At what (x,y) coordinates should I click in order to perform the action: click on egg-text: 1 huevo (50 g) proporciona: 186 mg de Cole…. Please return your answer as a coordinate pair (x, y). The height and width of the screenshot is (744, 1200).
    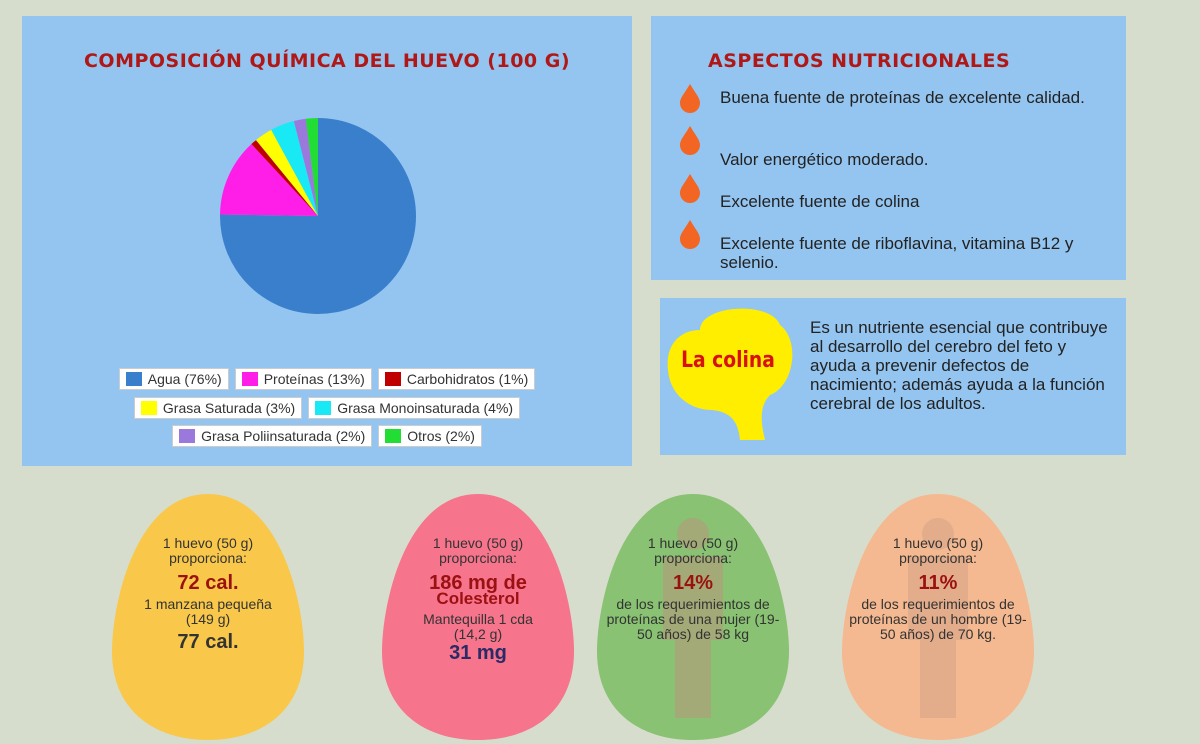
    Looking at the image, I should click on (478, 599).